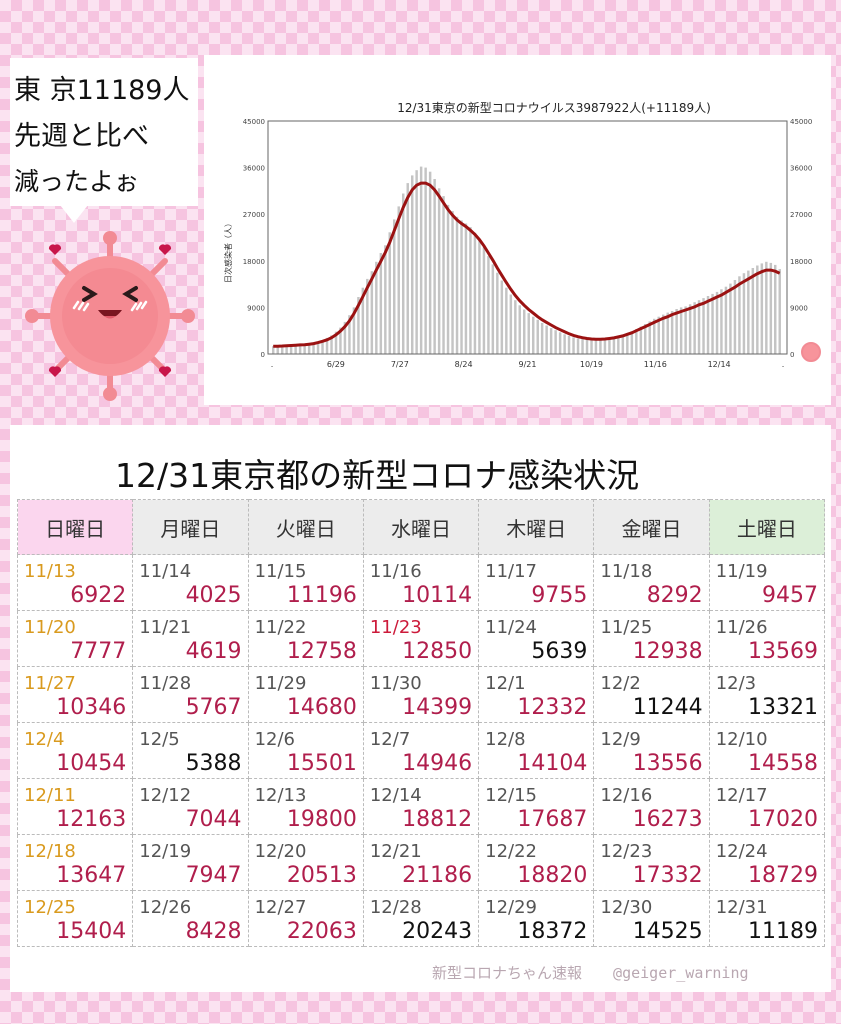 The height and width of the screenshot is (1024, 841). I want to click on cell-value: 14525, so click(667, 931).